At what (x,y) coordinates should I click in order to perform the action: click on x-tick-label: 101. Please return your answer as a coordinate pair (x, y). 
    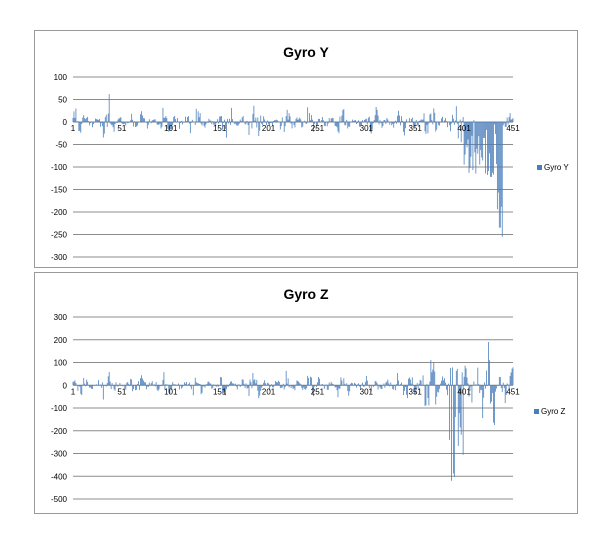
    Looking at the image, I should click on (171, 391).